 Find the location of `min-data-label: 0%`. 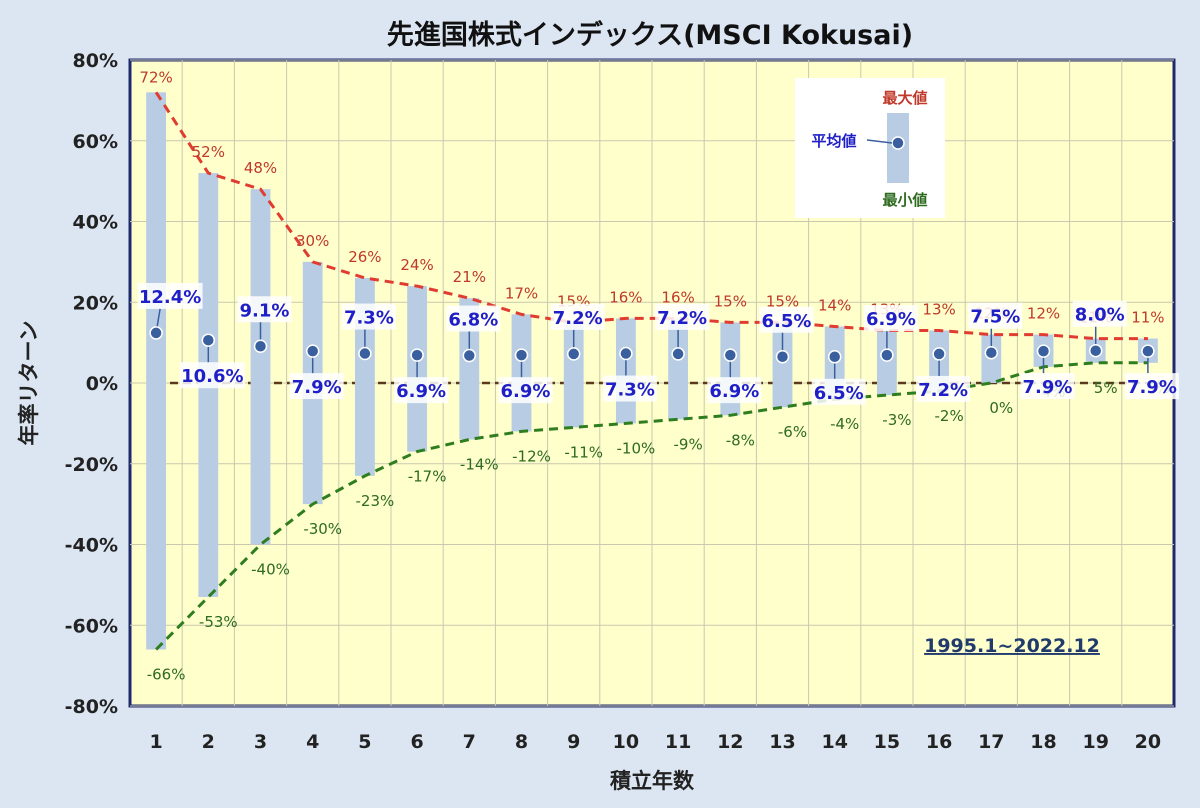

min-data-label: 0% is located at coordinates (1001, 408).